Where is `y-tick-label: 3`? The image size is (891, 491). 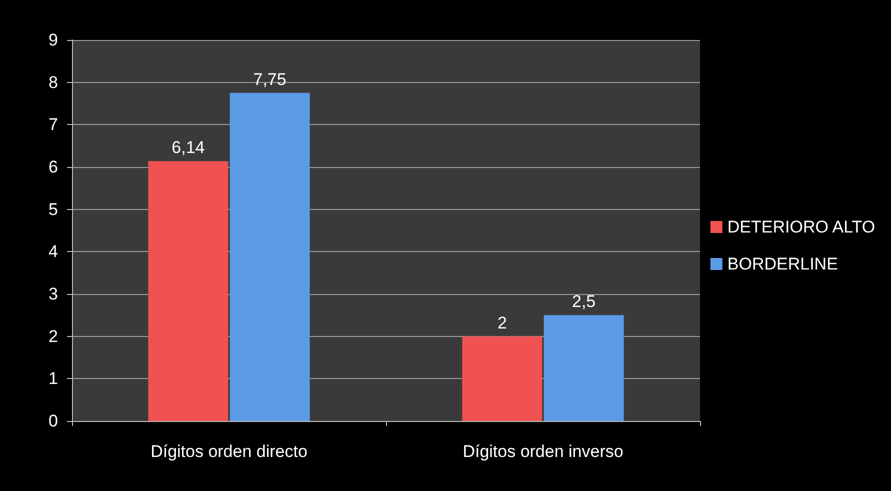
y-tick-label: 3 is located at coordinates (53, 294).